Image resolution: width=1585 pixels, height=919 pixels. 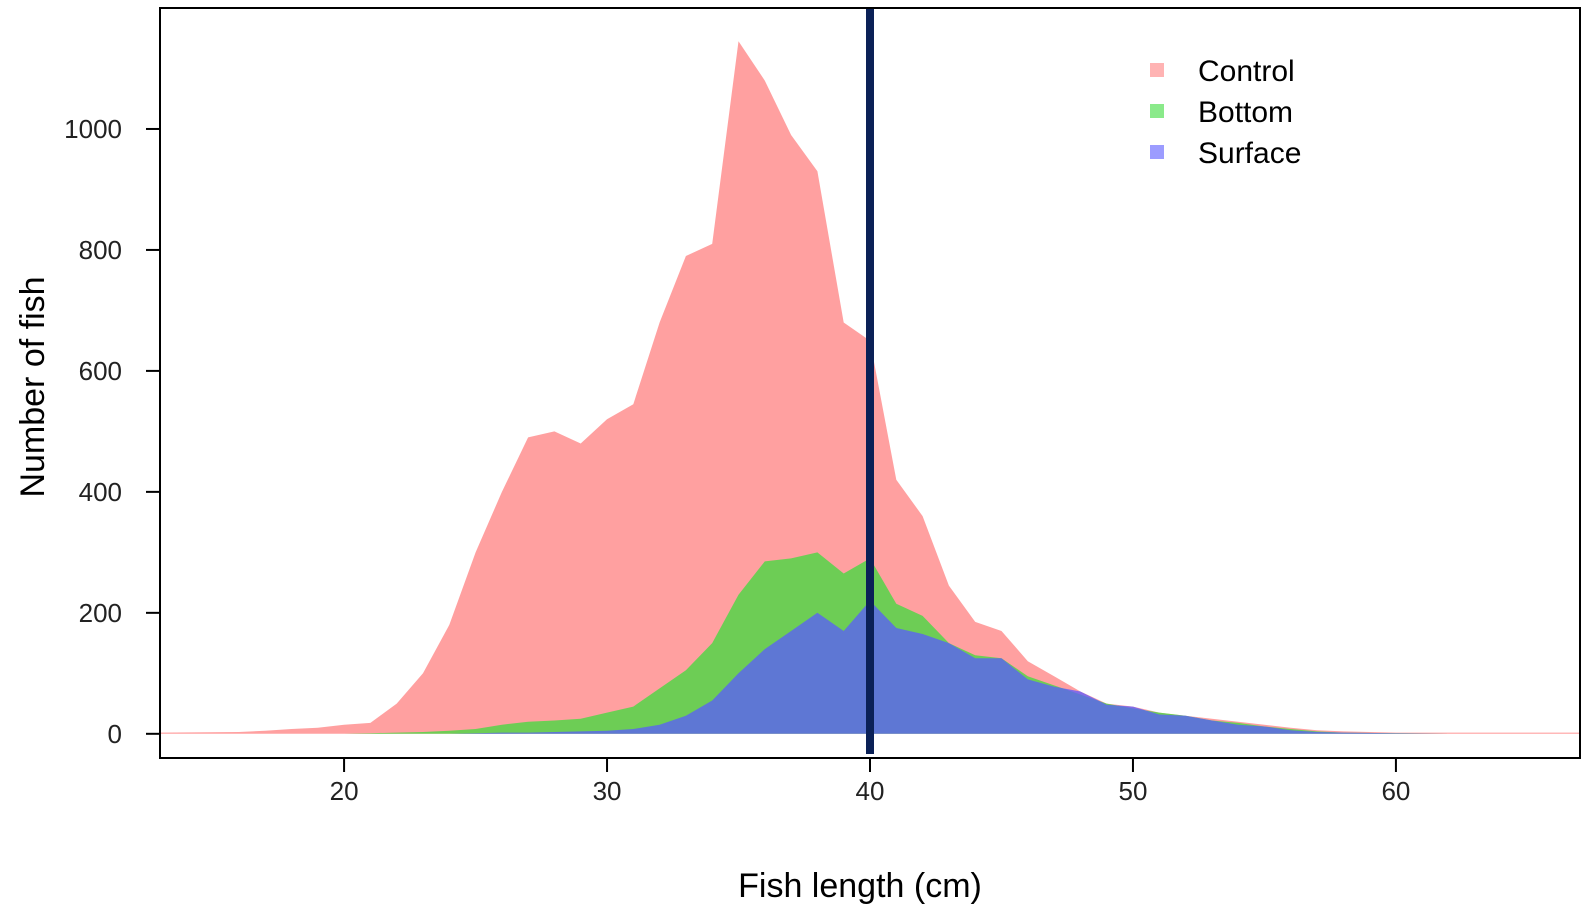 I want to click on legend-label-bottom: Bottom, so click(x=1245, y=112).